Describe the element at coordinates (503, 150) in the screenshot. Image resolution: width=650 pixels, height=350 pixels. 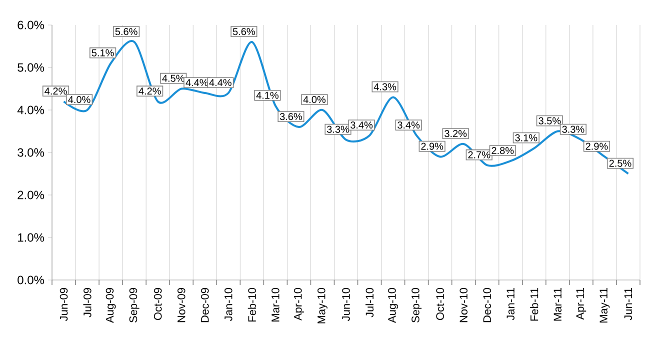
I see `data-label: 2.8%` at that location.